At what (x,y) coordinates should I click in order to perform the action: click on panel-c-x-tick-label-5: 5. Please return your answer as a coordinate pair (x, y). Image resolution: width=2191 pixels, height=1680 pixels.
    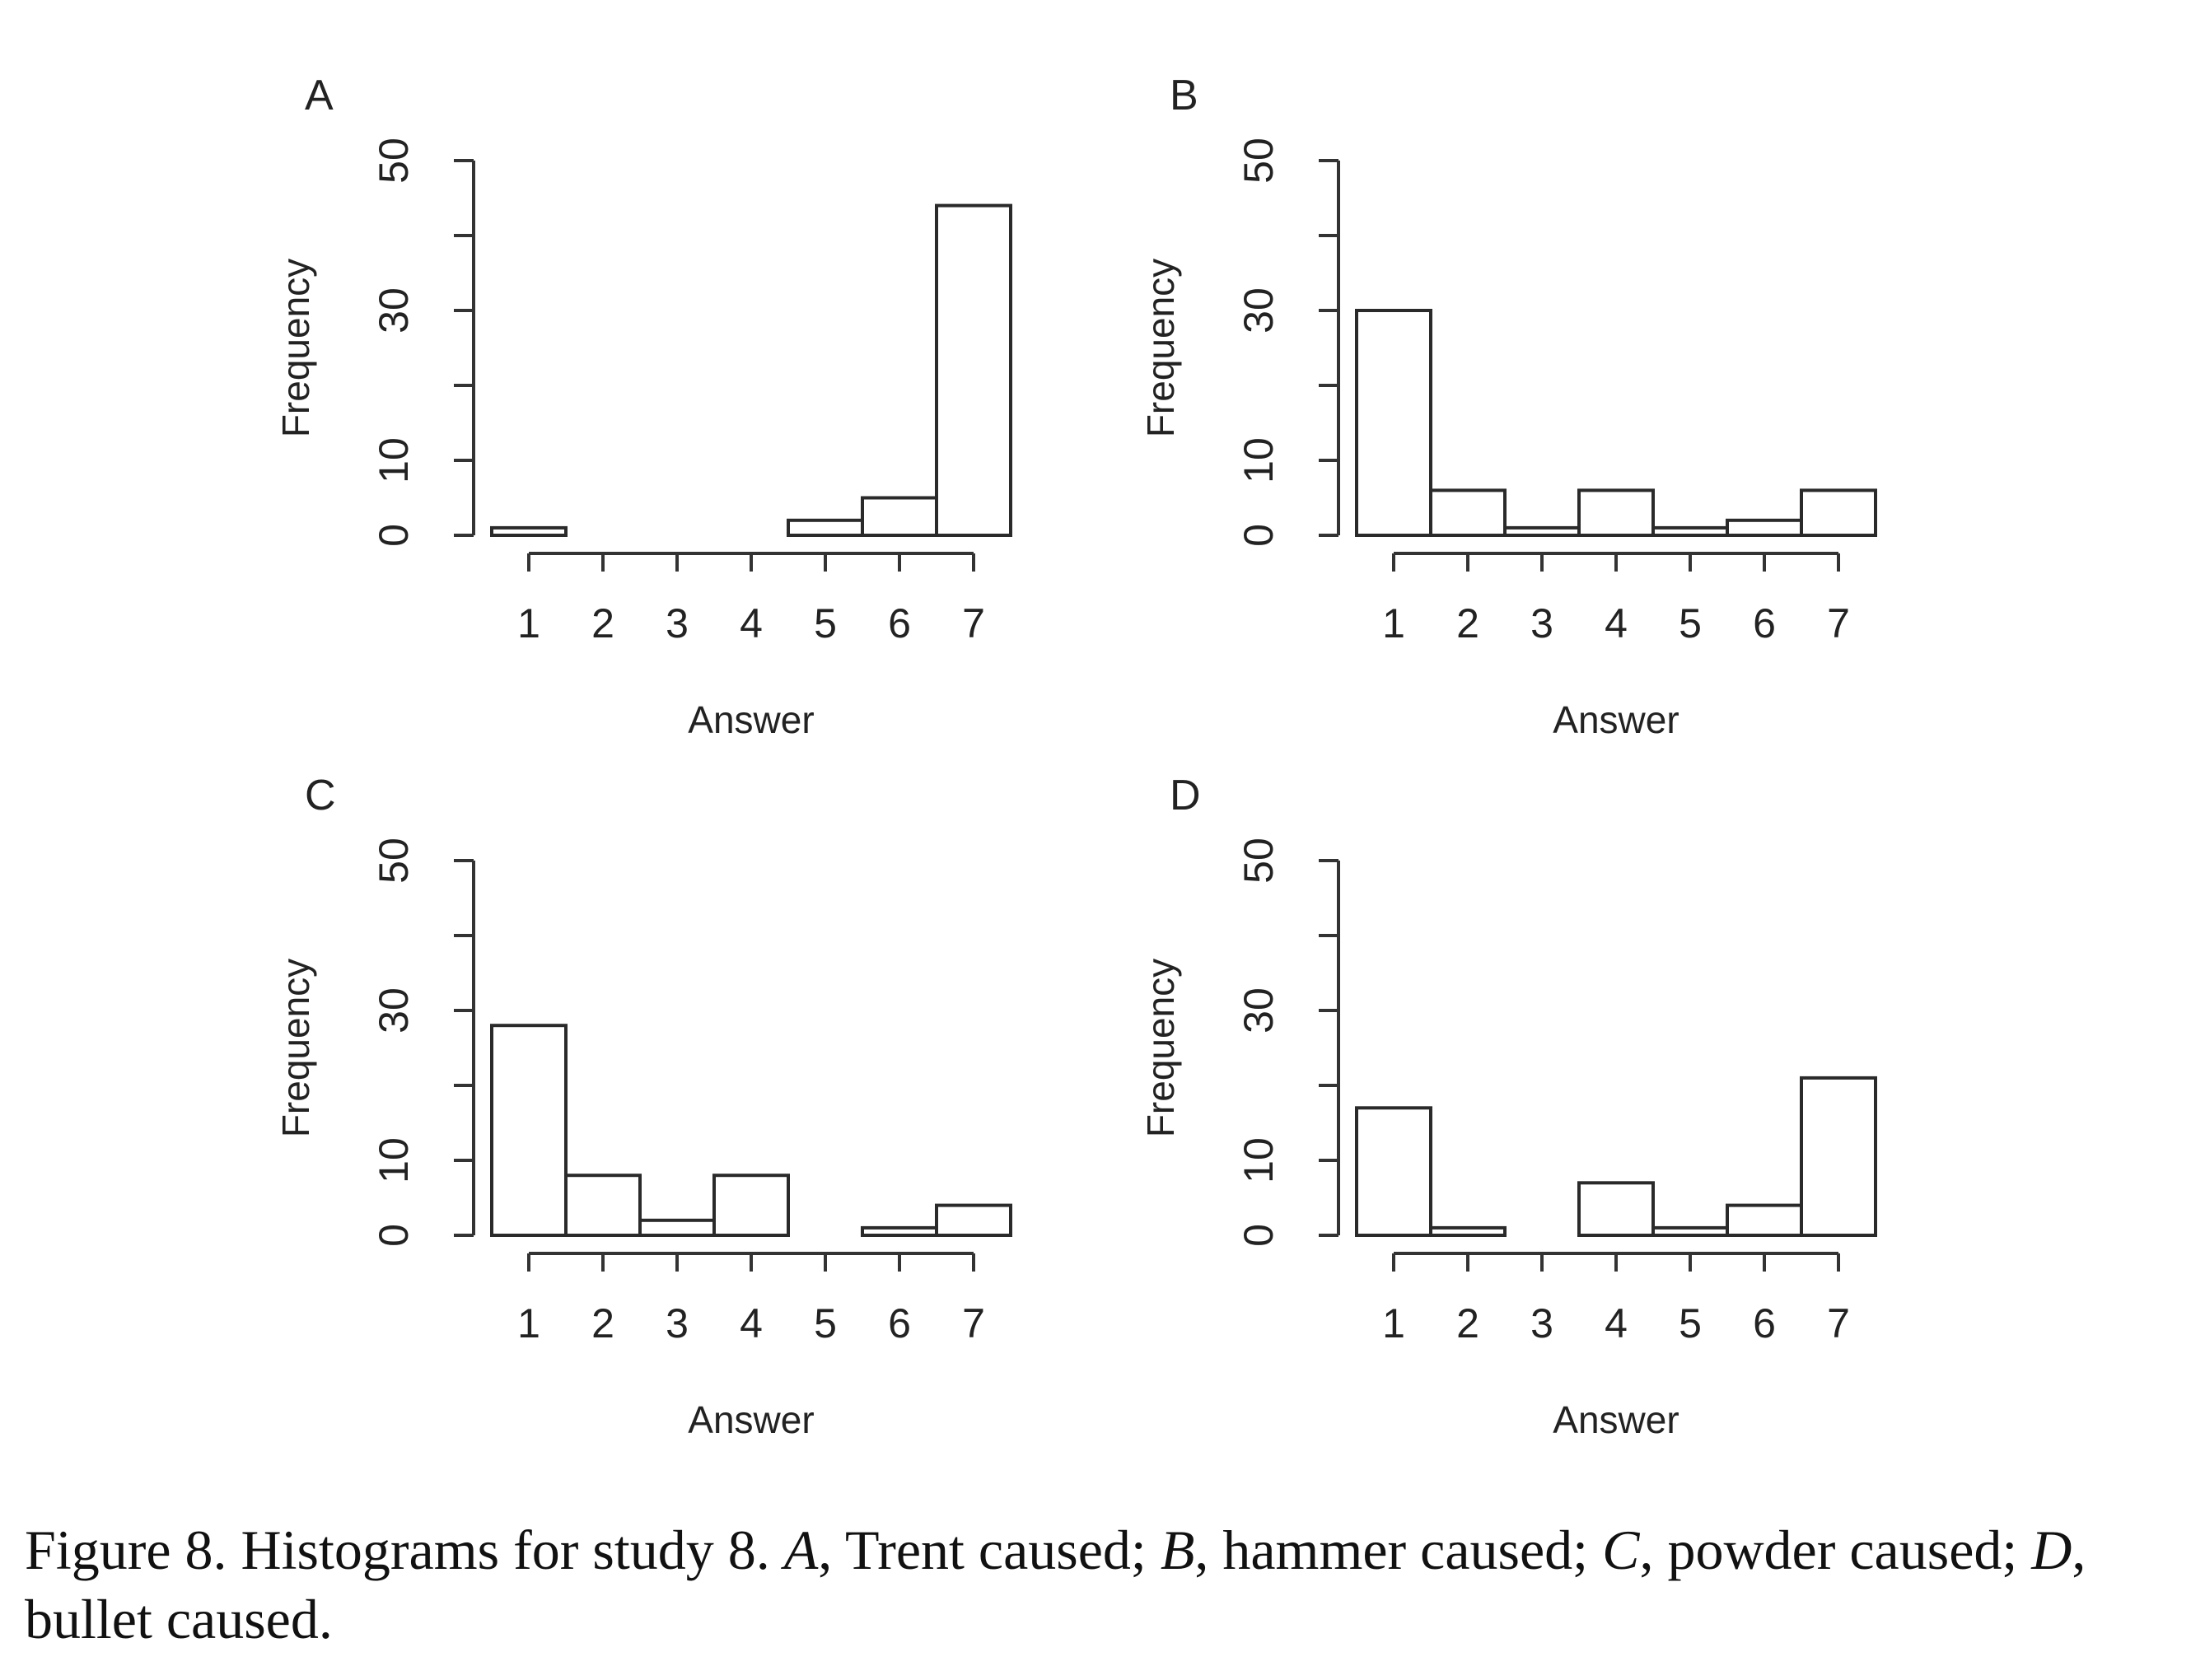
    Looking at the image, I should click on (825, 1323).